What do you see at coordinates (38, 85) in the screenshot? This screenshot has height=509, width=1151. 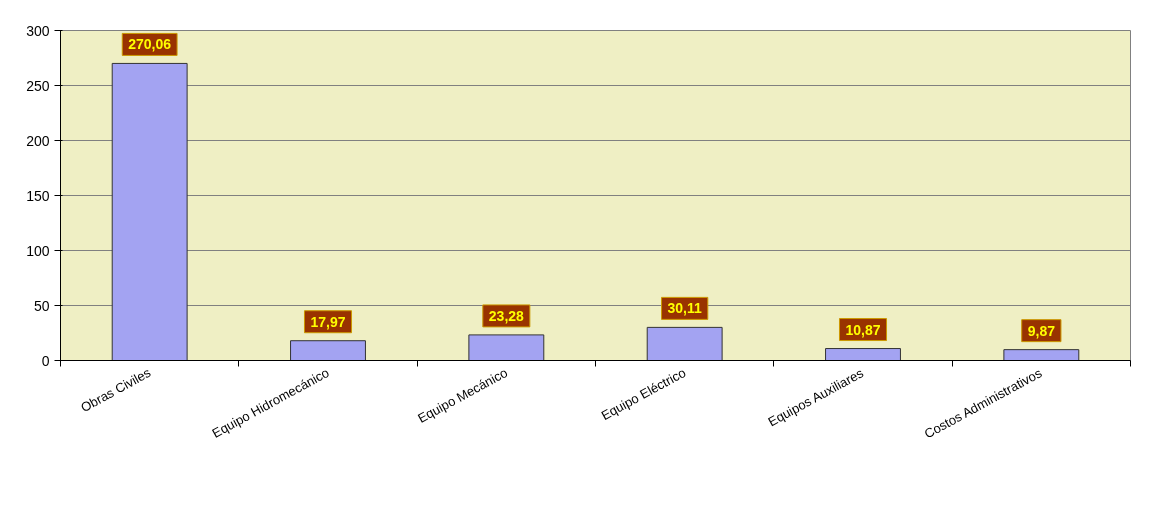 I see `y-tick-label: 250` at bounding box center [38, 85].